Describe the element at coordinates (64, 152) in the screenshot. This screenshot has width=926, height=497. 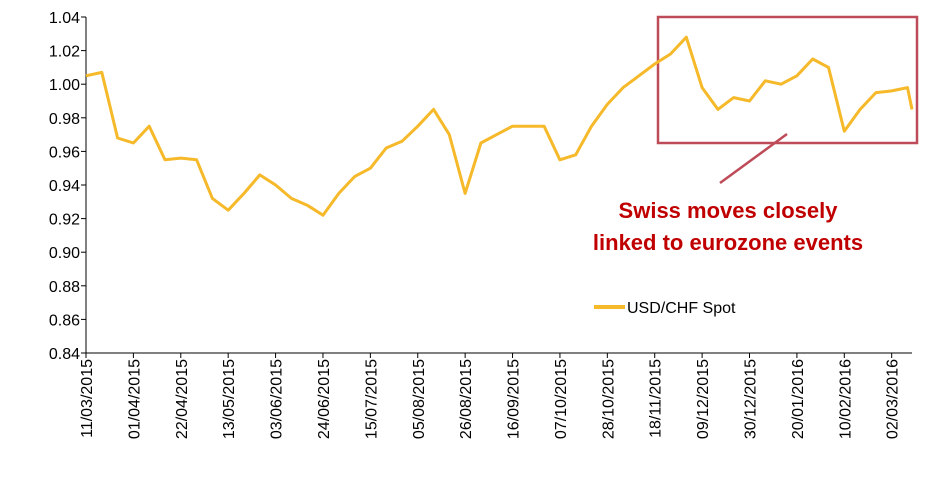
I see `y-tick-label: 0.96` at that location.